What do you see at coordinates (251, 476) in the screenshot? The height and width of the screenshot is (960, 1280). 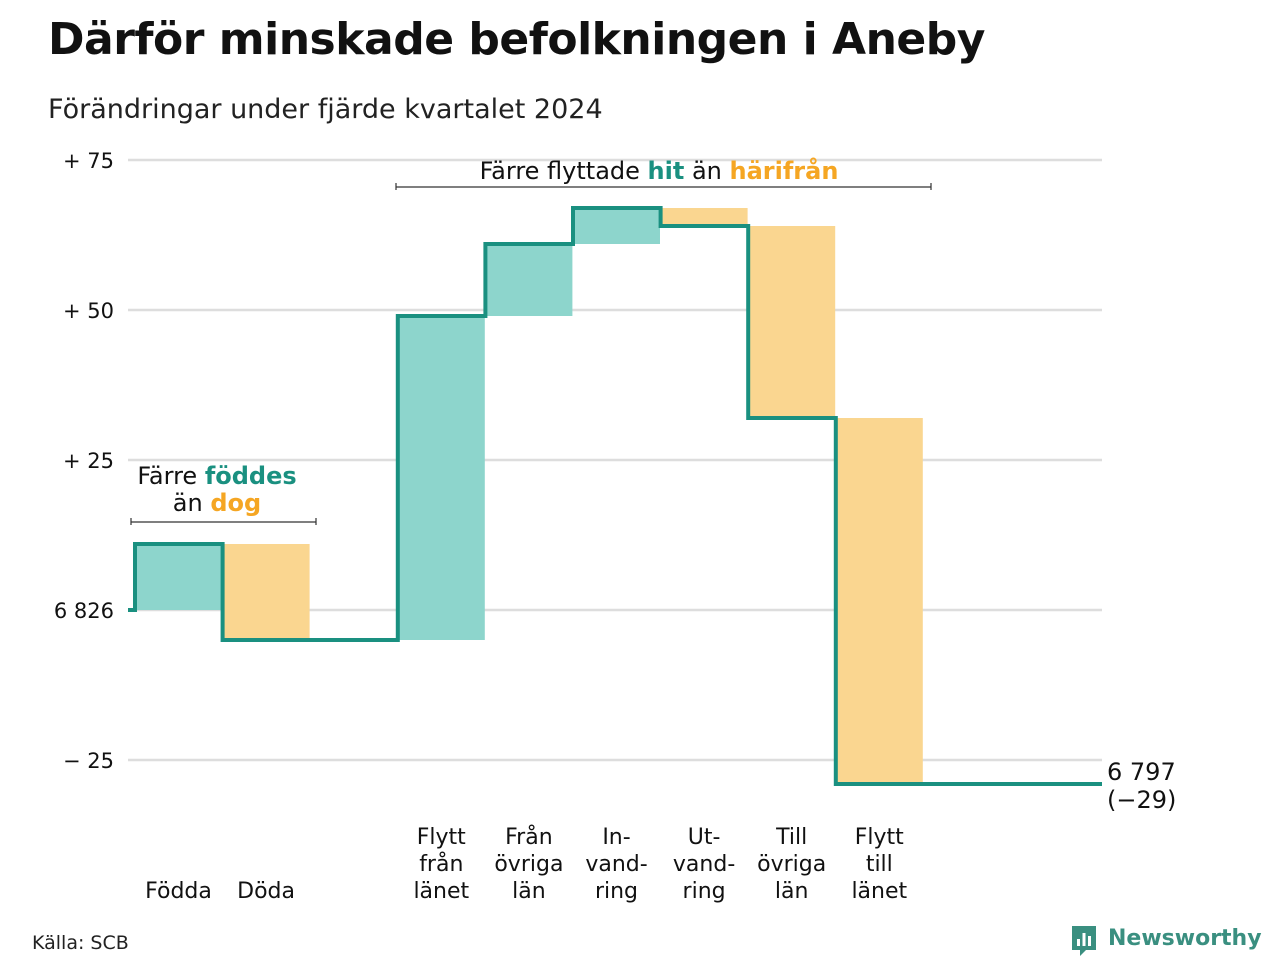 I see `births-annotation-highlight: föddes` at bounding box center [251, 476].